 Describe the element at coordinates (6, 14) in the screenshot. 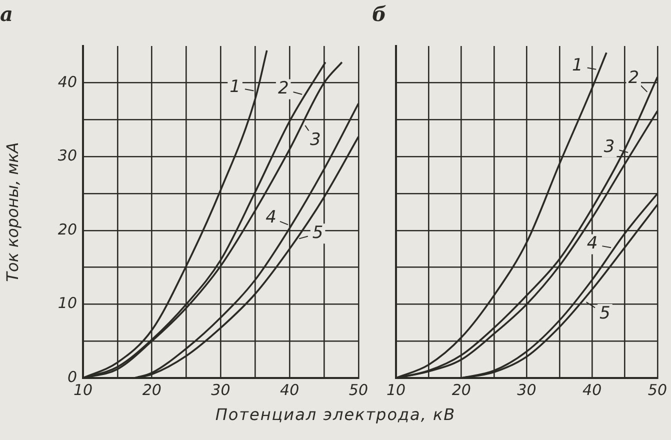

I see `chart-title: а` at that location.